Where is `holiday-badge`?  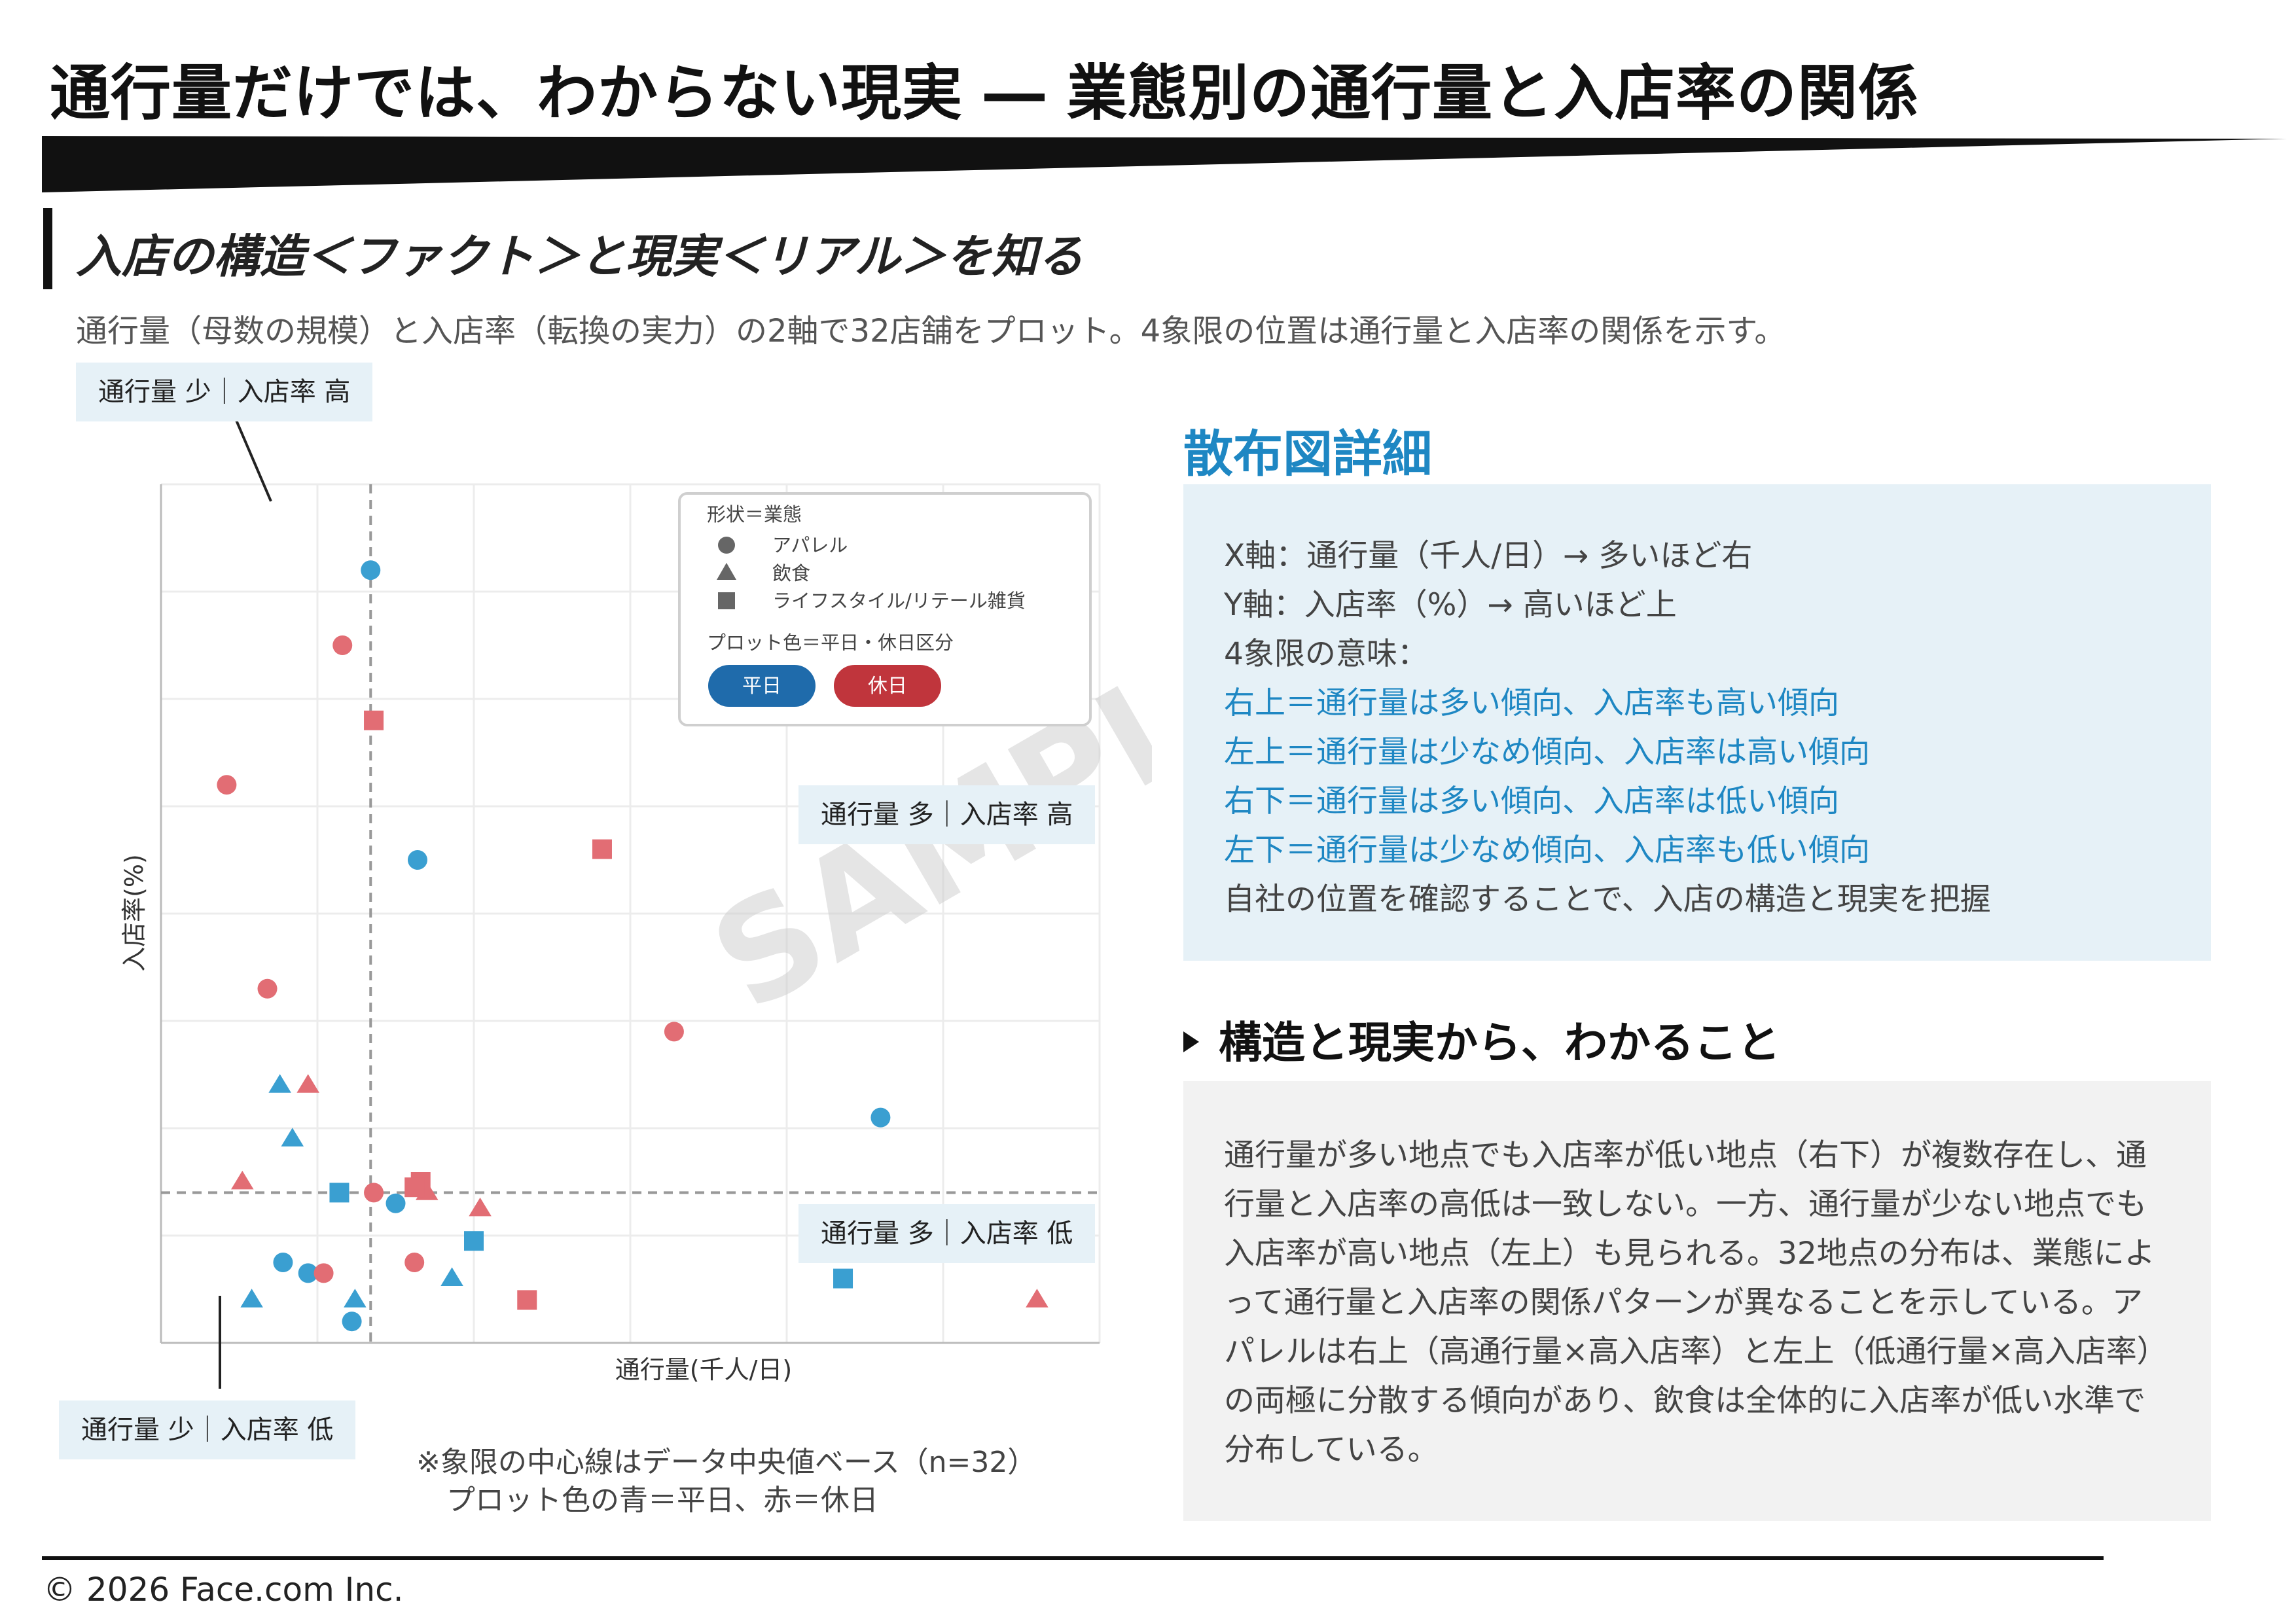
holiday-badge is located at coordinates (887, 686).